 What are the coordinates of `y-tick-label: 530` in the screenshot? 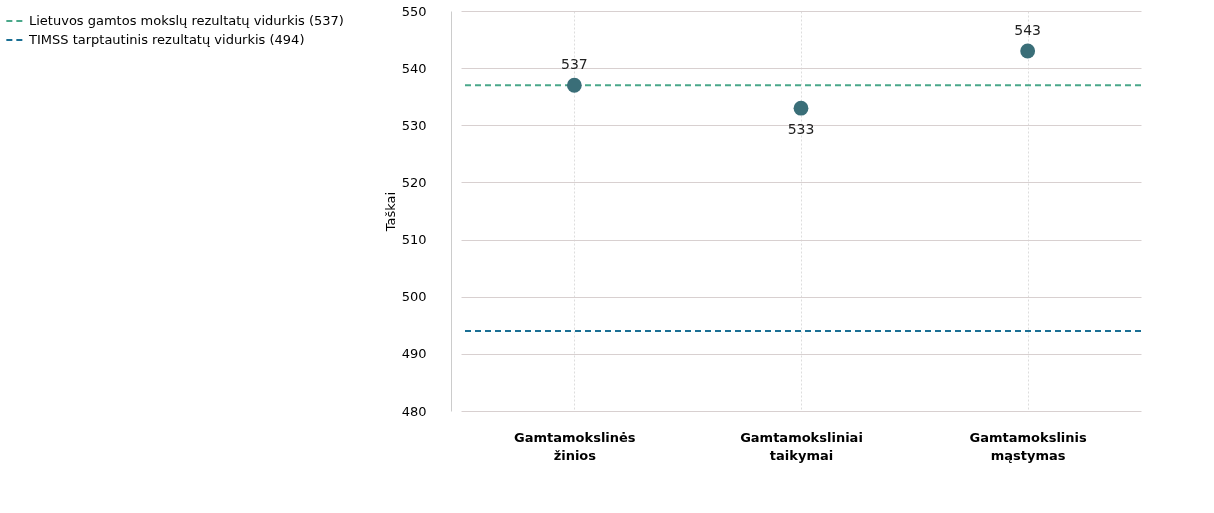 It's located at (414, 125).